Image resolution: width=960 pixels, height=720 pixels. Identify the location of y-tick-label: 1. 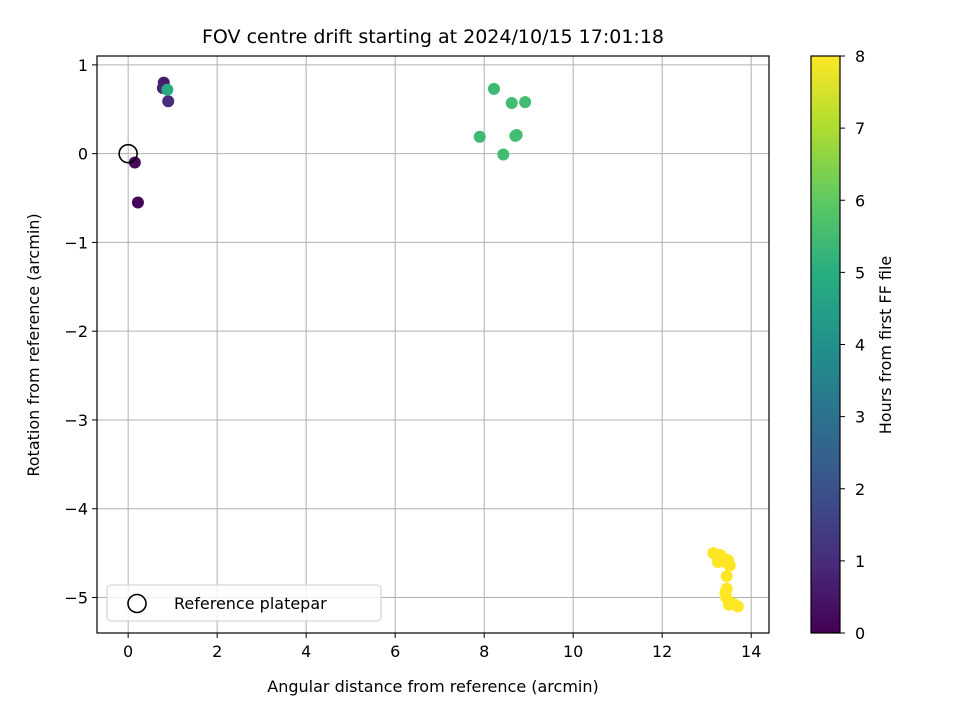
(83, 65).